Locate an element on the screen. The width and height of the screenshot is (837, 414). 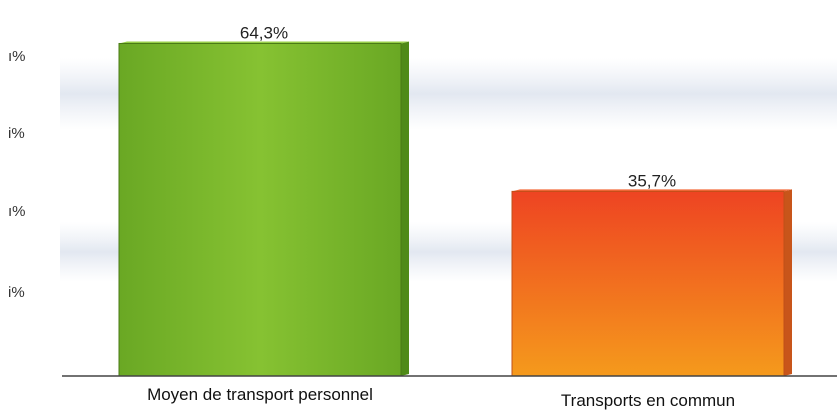
category-label: Moyen de transport personnel is located at coordinates (260, 394).